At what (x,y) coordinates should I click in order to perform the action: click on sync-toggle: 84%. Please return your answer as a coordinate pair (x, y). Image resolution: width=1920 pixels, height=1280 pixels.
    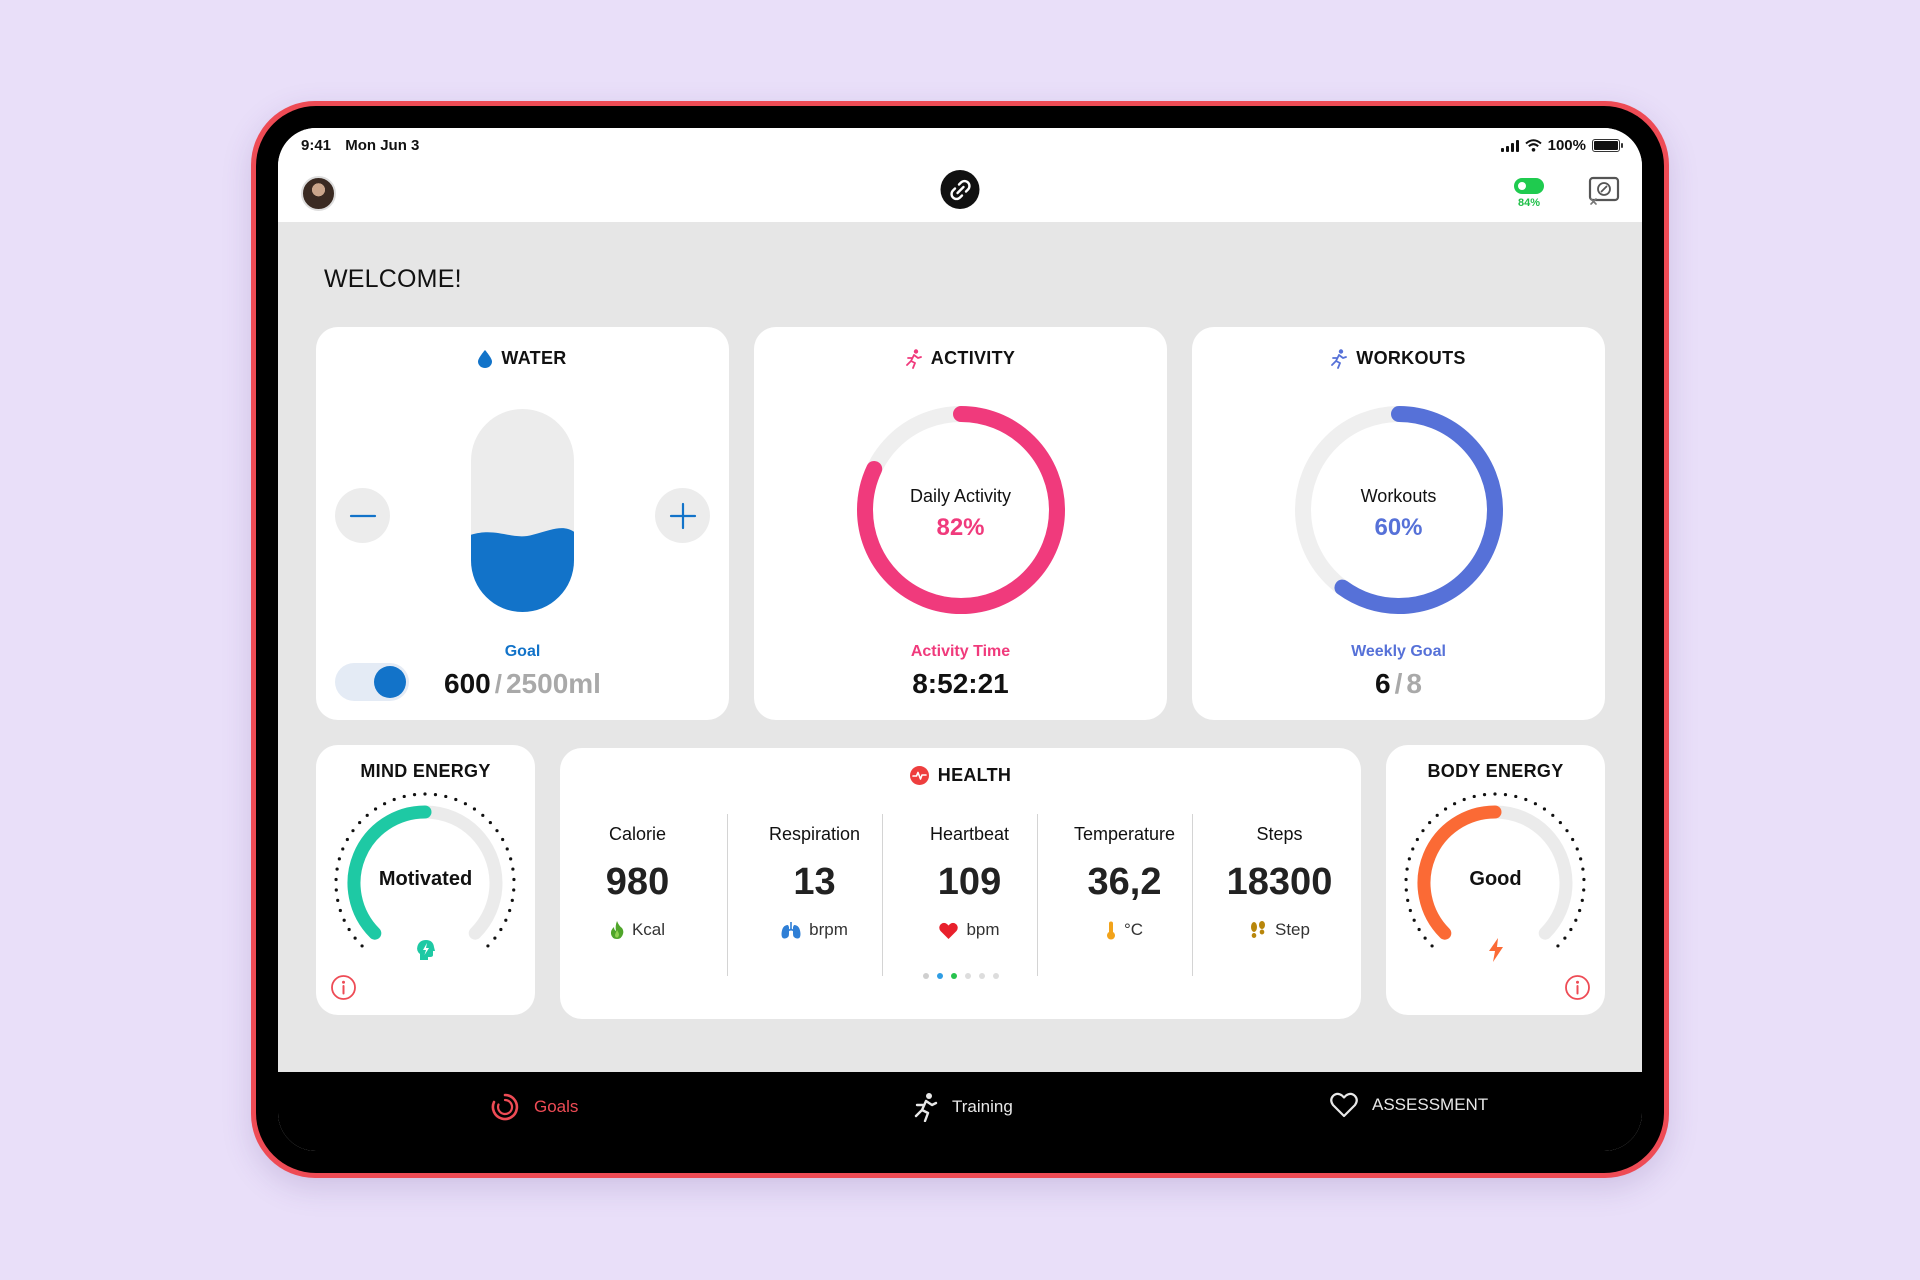
    Looking at the image, I should click on (1529, 193).